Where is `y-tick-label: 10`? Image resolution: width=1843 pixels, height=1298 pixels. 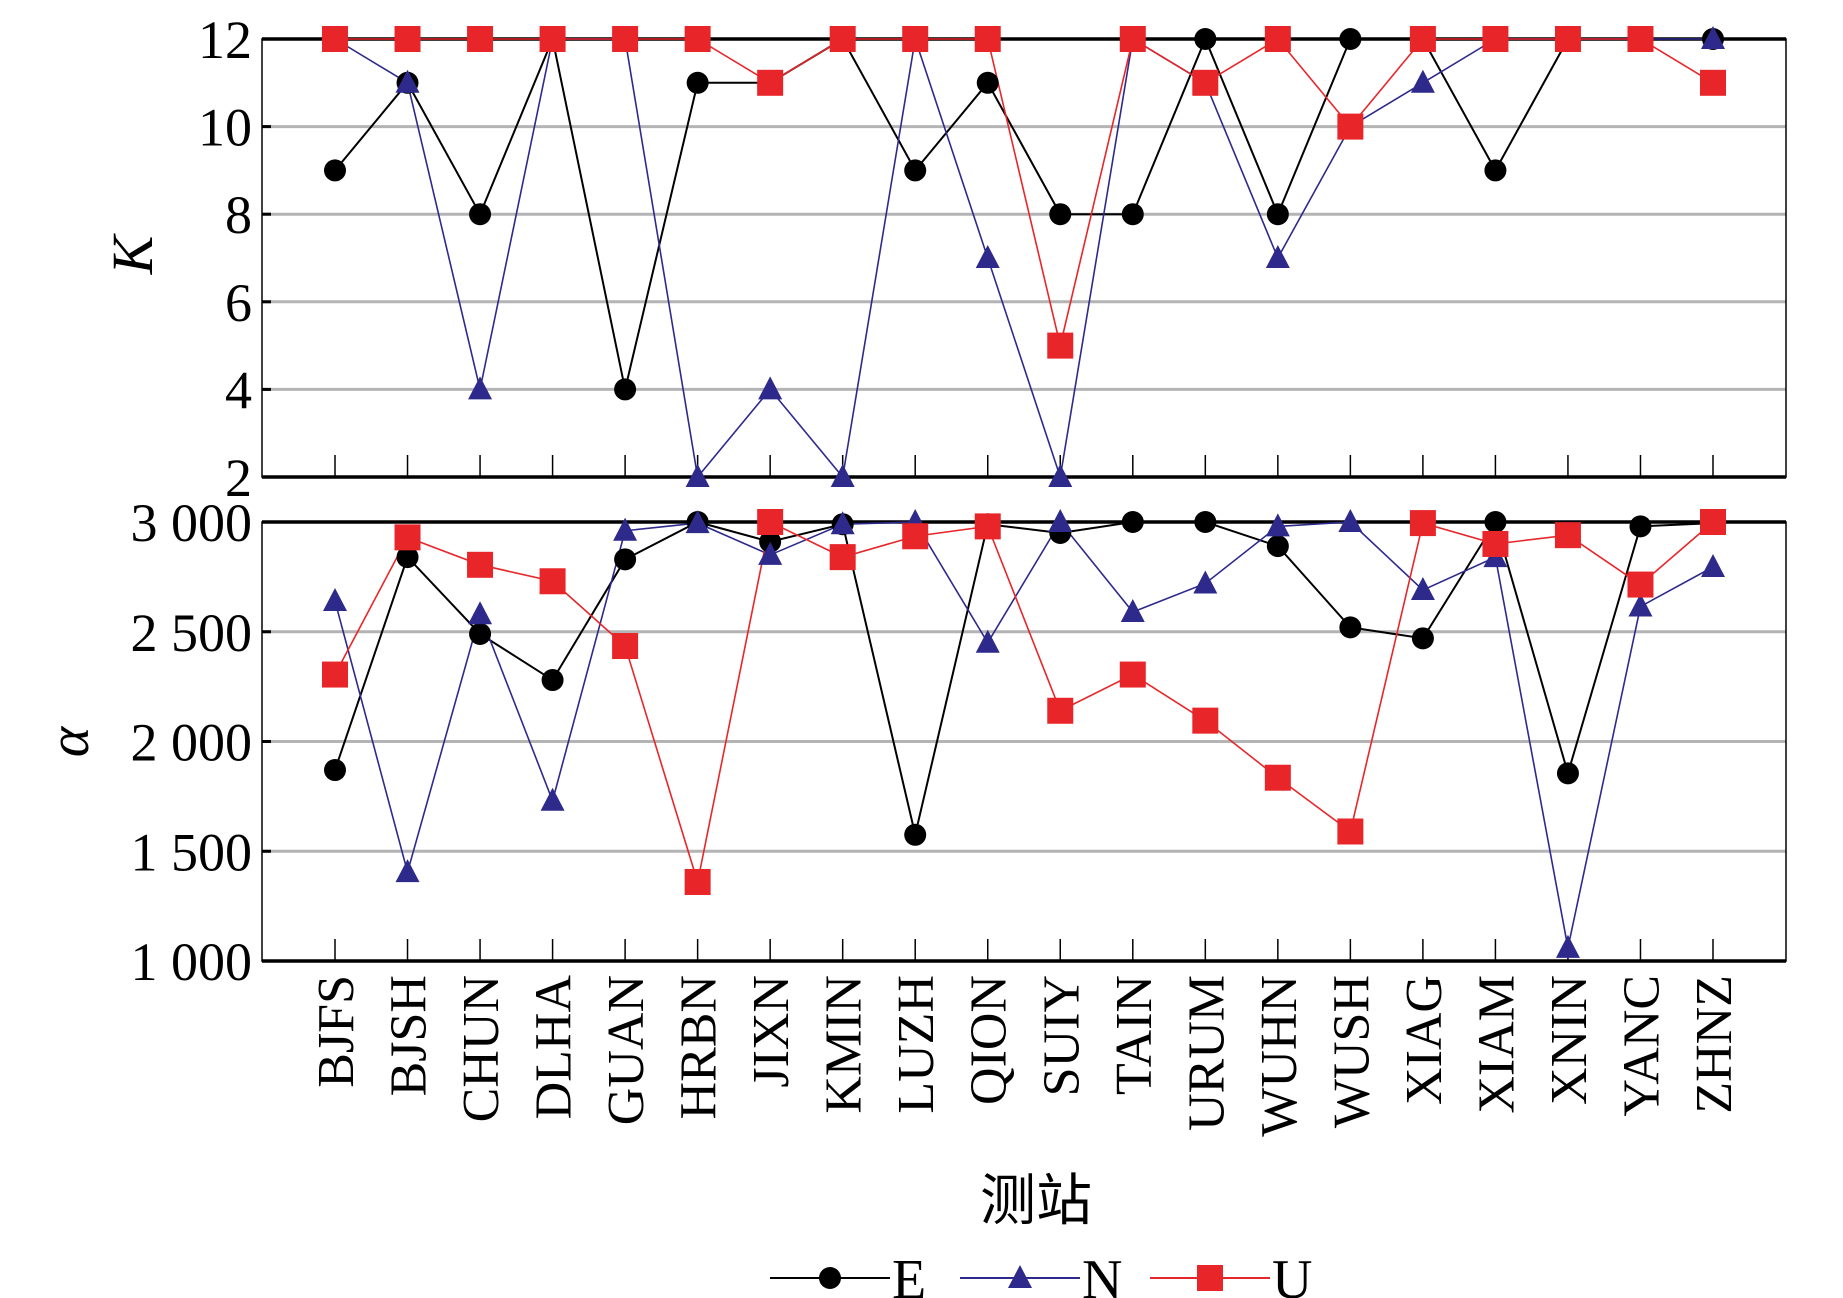
y-tick-label: 10 is located at coordinates (225, 128).